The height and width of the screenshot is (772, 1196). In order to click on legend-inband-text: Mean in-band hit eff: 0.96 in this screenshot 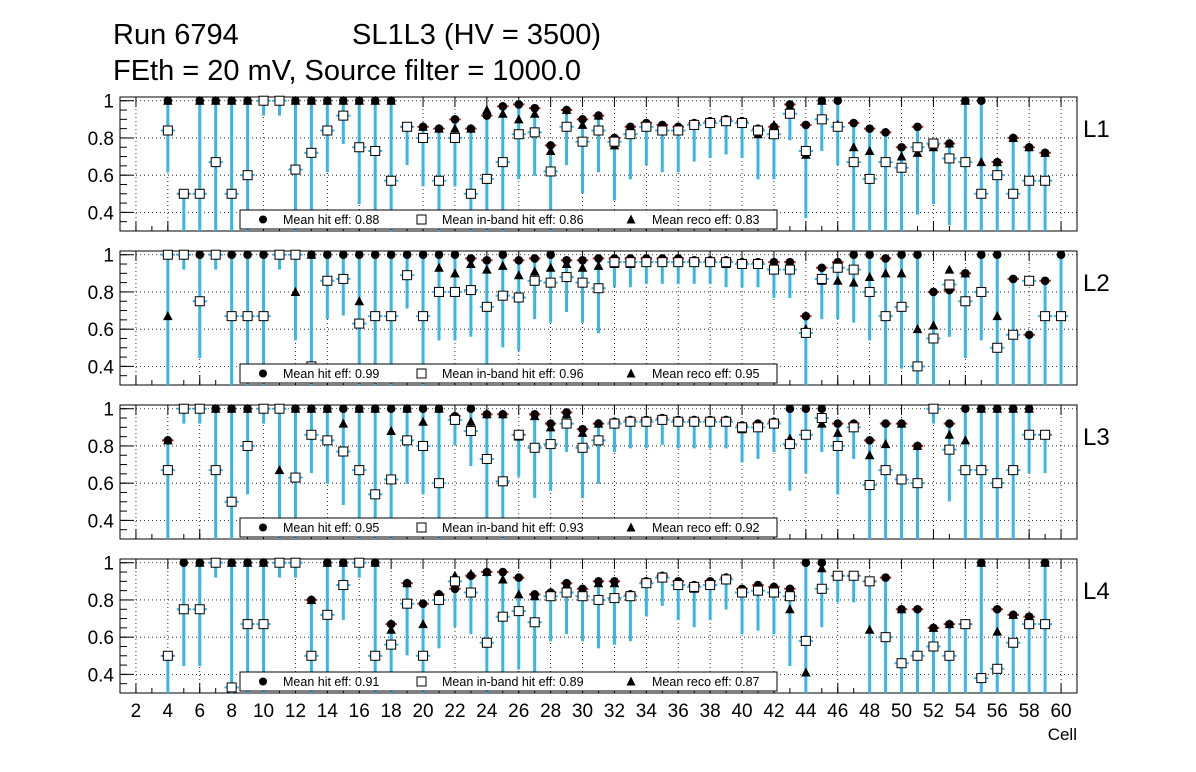, I will do `click(513, 374)`.